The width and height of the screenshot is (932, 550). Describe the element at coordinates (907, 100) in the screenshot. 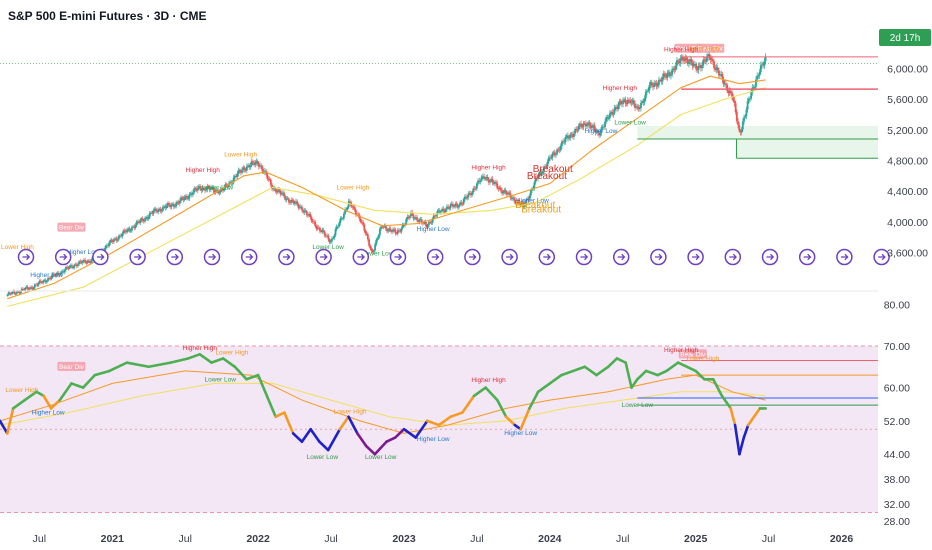

I see `price-tick-label: 5,600.00` at that location.